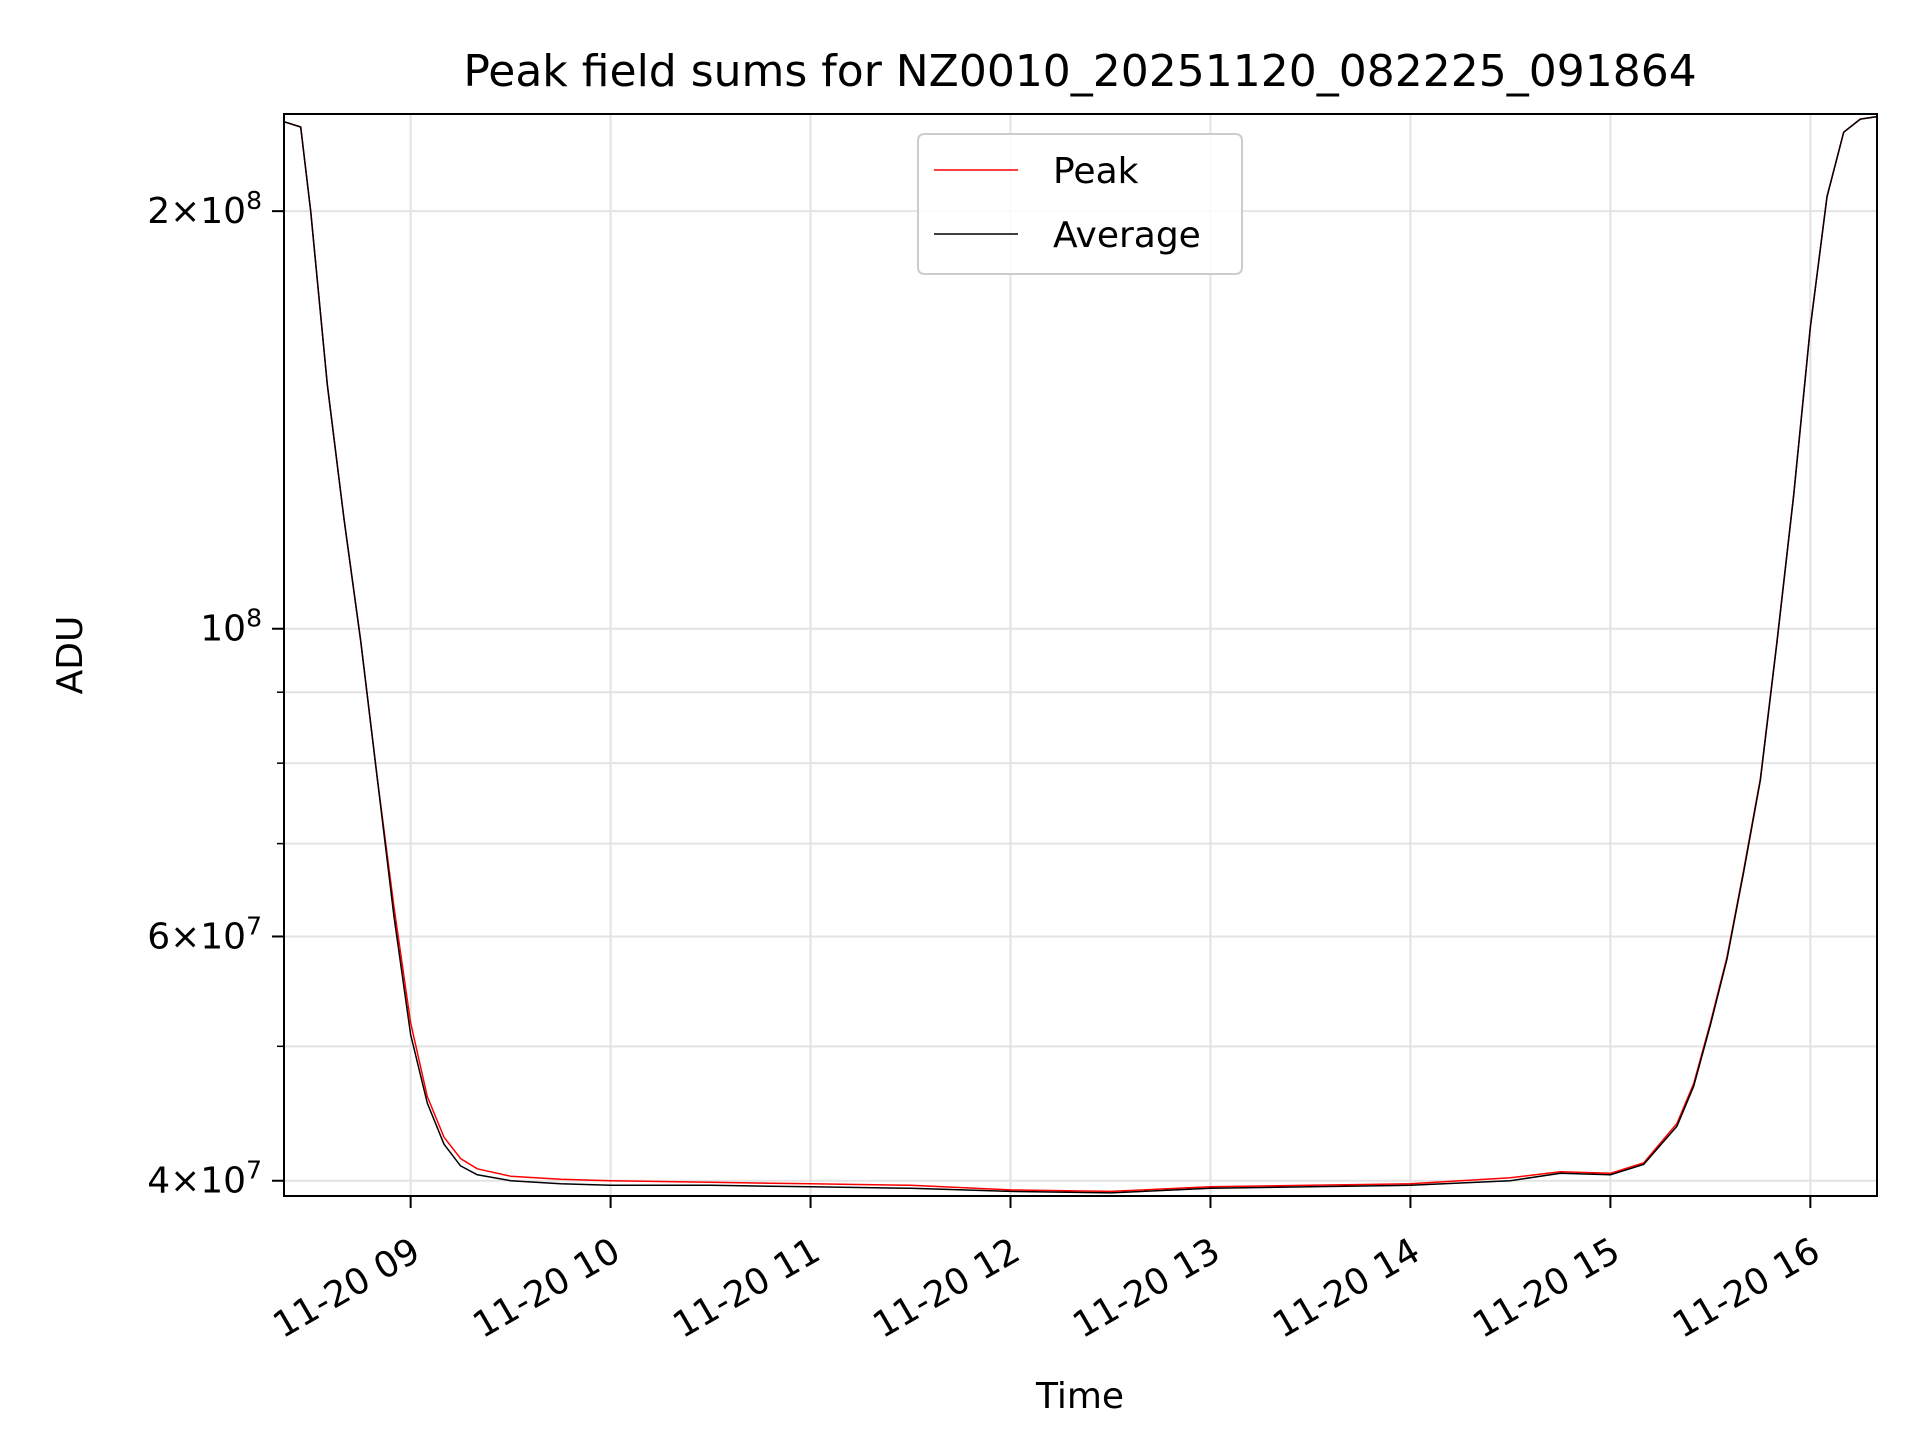  What do you see at coordinates (204, 1179) in the screenshot?
I see `y-tick-label: 4×107` at bounding box center [204, 1179].